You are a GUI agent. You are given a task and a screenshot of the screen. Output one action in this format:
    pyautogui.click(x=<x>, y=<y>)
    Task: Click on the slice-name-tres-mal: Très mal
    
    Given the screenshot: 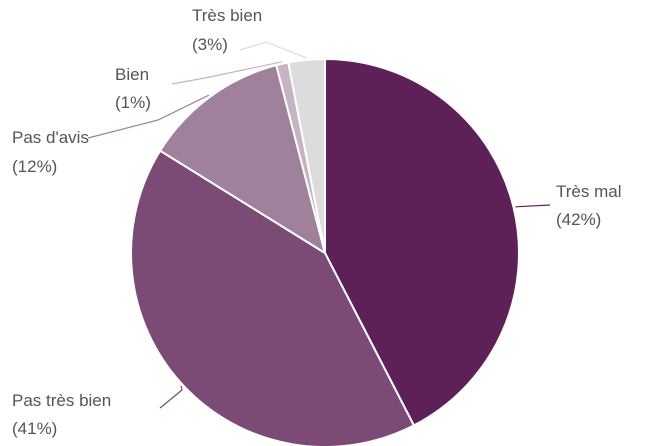 What is the action you would take?
    pyautogui.click(x=589, y=191)
    